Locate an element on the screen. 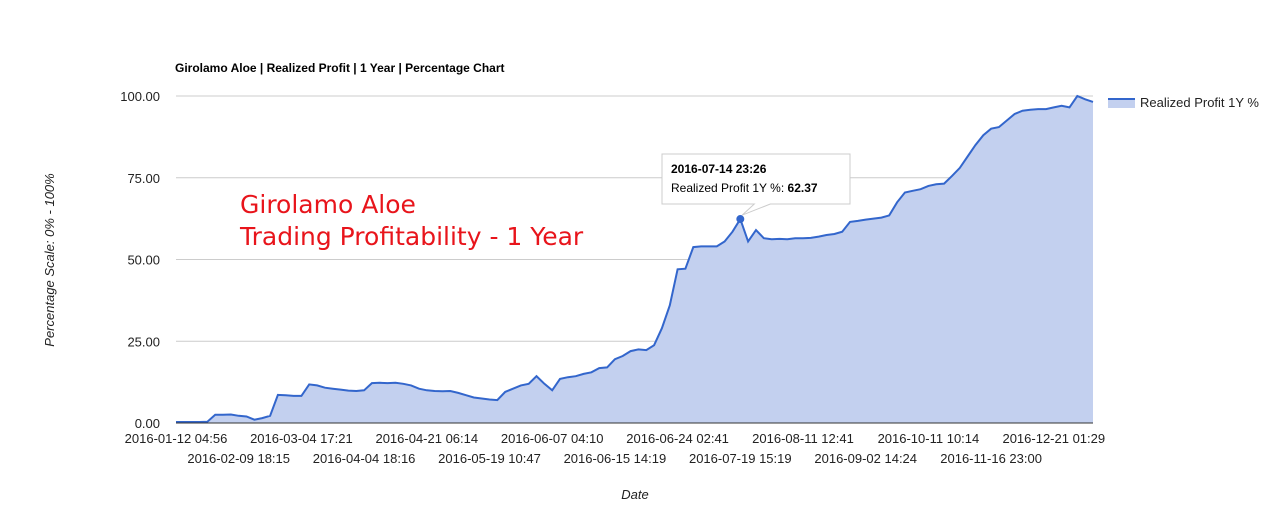 This screenshot has width=1280, height=521. x-tick-label: 2016-08-11 12:41 is located at coordinates (803, 438).